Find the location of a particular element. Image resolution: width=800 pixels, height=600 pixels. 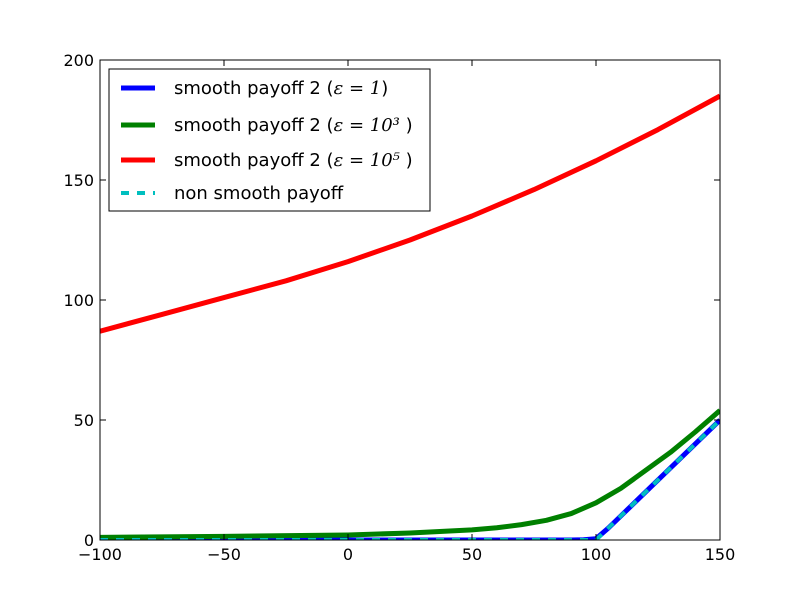

y-tick-label: 100 is located at coordinates (78, 300).